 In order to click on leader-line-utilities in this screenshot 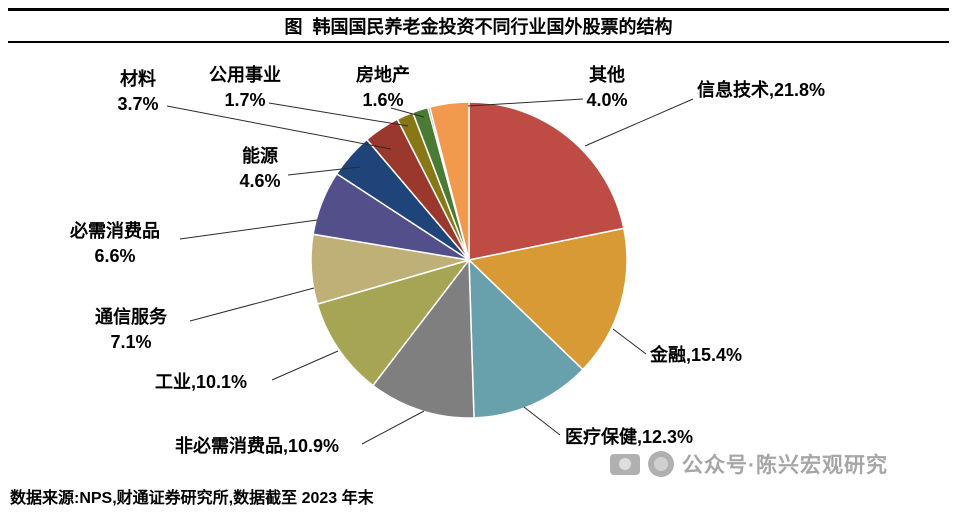, I will do `click(338, 114)`.